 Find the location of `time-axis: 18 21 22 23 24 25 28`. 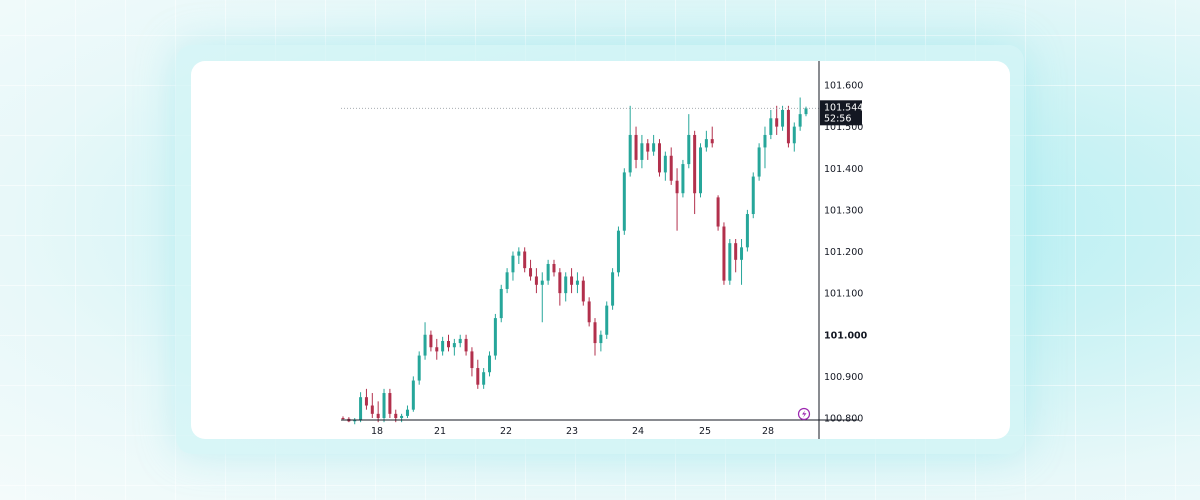

time-axis: 18 21 22 23 24 25 28 is located at coordinates (572, 431).